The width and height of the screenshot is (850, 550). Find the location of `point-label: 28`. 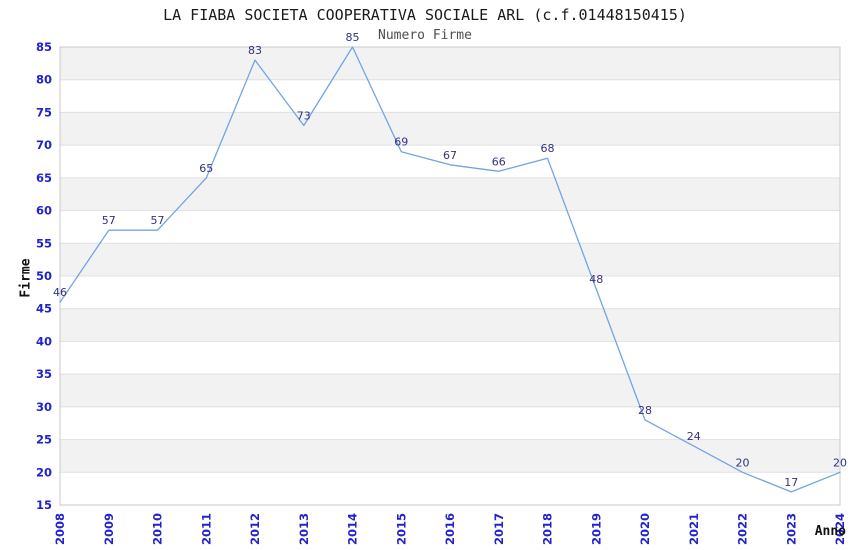

point-label: 28 is located at coordinates (645, 410).